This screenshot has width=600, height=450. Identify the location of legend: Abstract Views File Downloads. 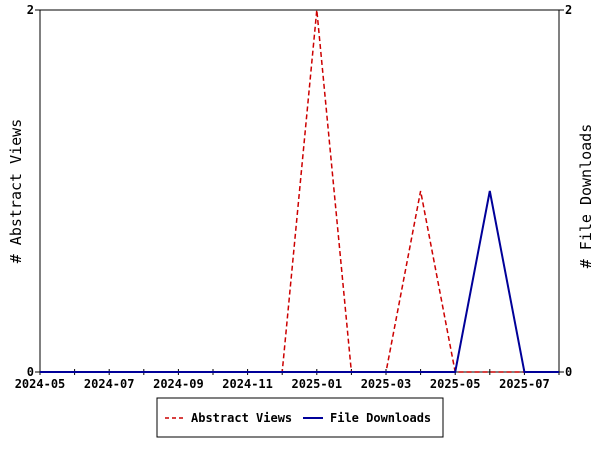
(300, 417).